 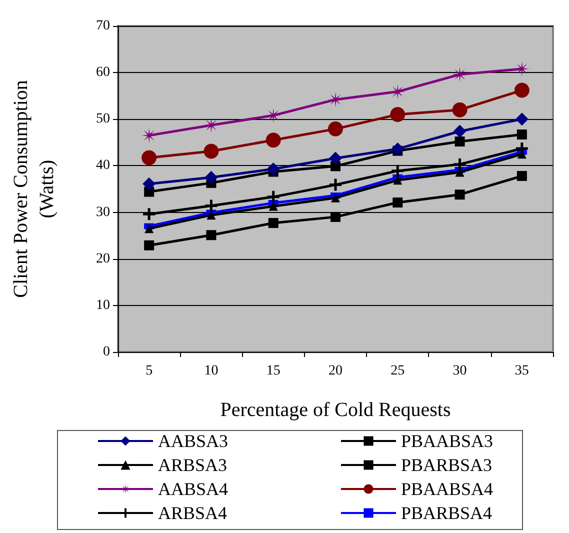 I want to click on y-tick-label: 60, so click(x=103, y=72).